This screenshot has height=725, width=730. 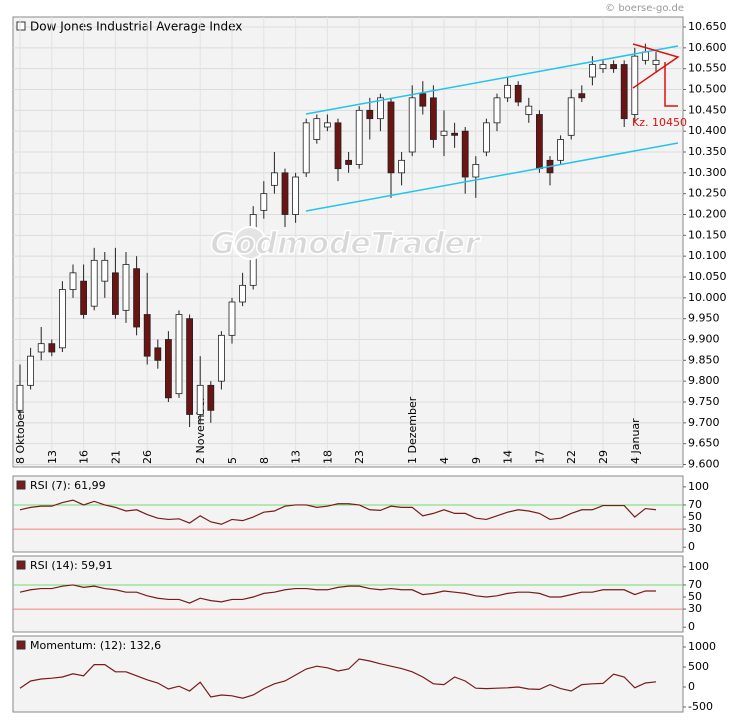 What do you see at coordinates (71, 565) in the screenshot?
I see `panel-title: RSI (14): 59,91` at bounding box center [71, 565].